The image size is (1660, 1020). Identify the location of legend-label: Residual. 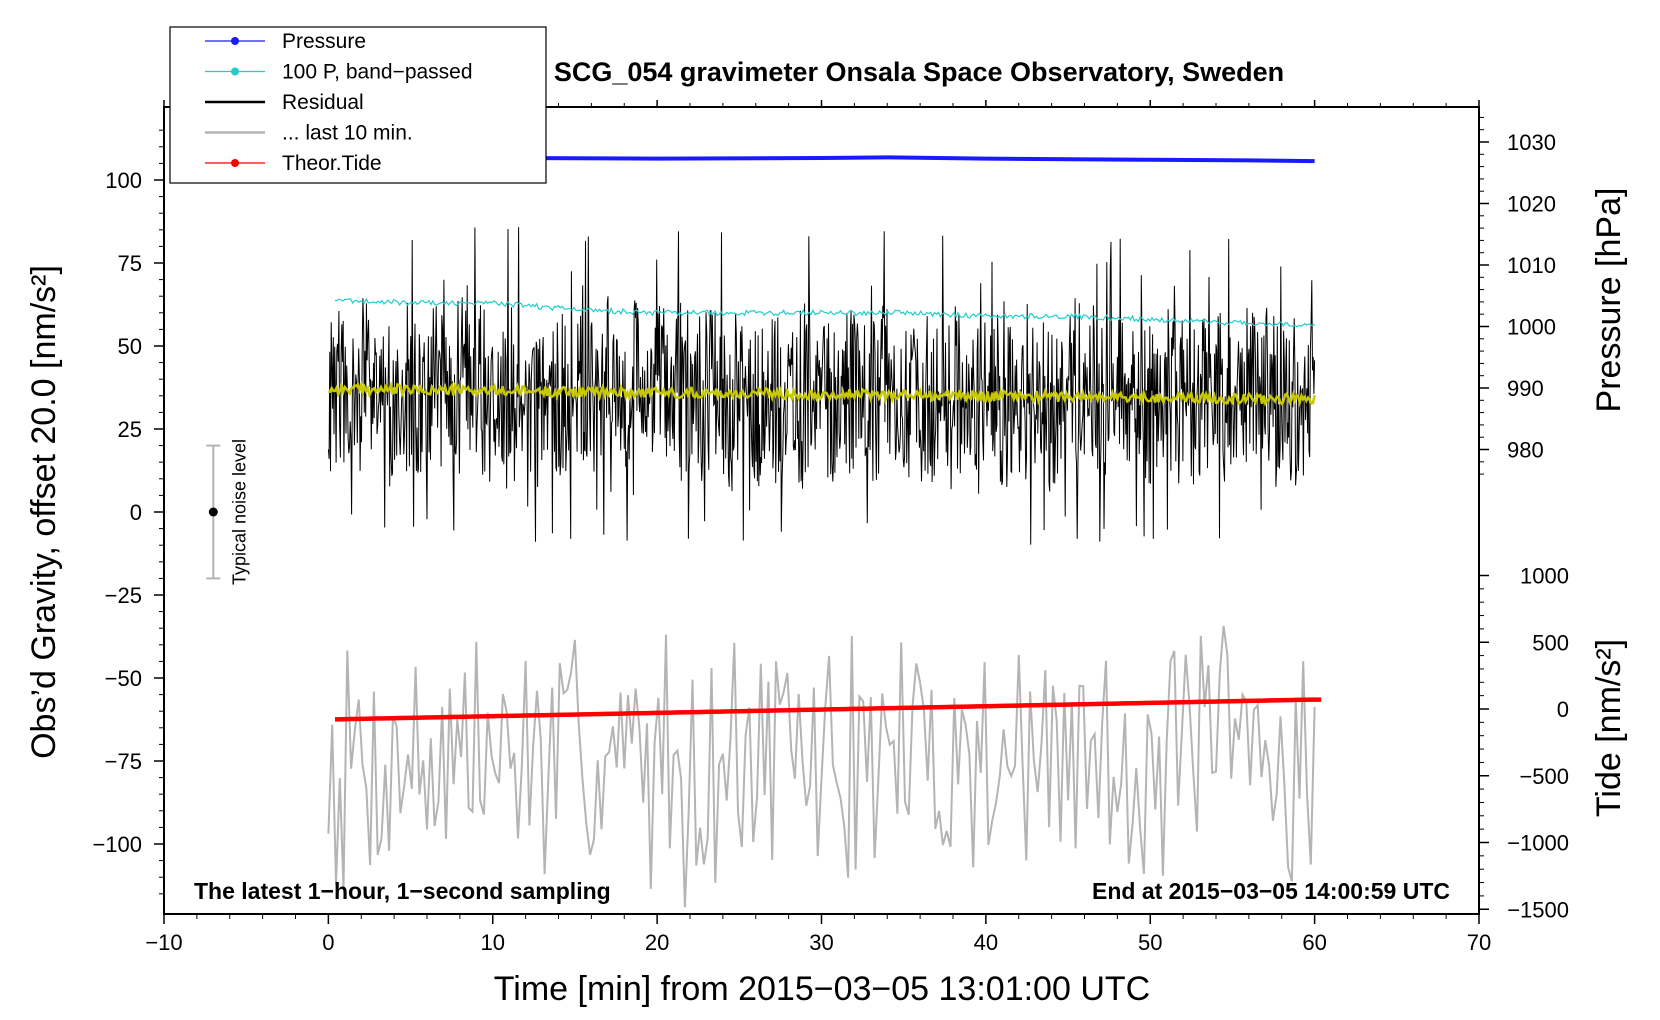
(323, 102).